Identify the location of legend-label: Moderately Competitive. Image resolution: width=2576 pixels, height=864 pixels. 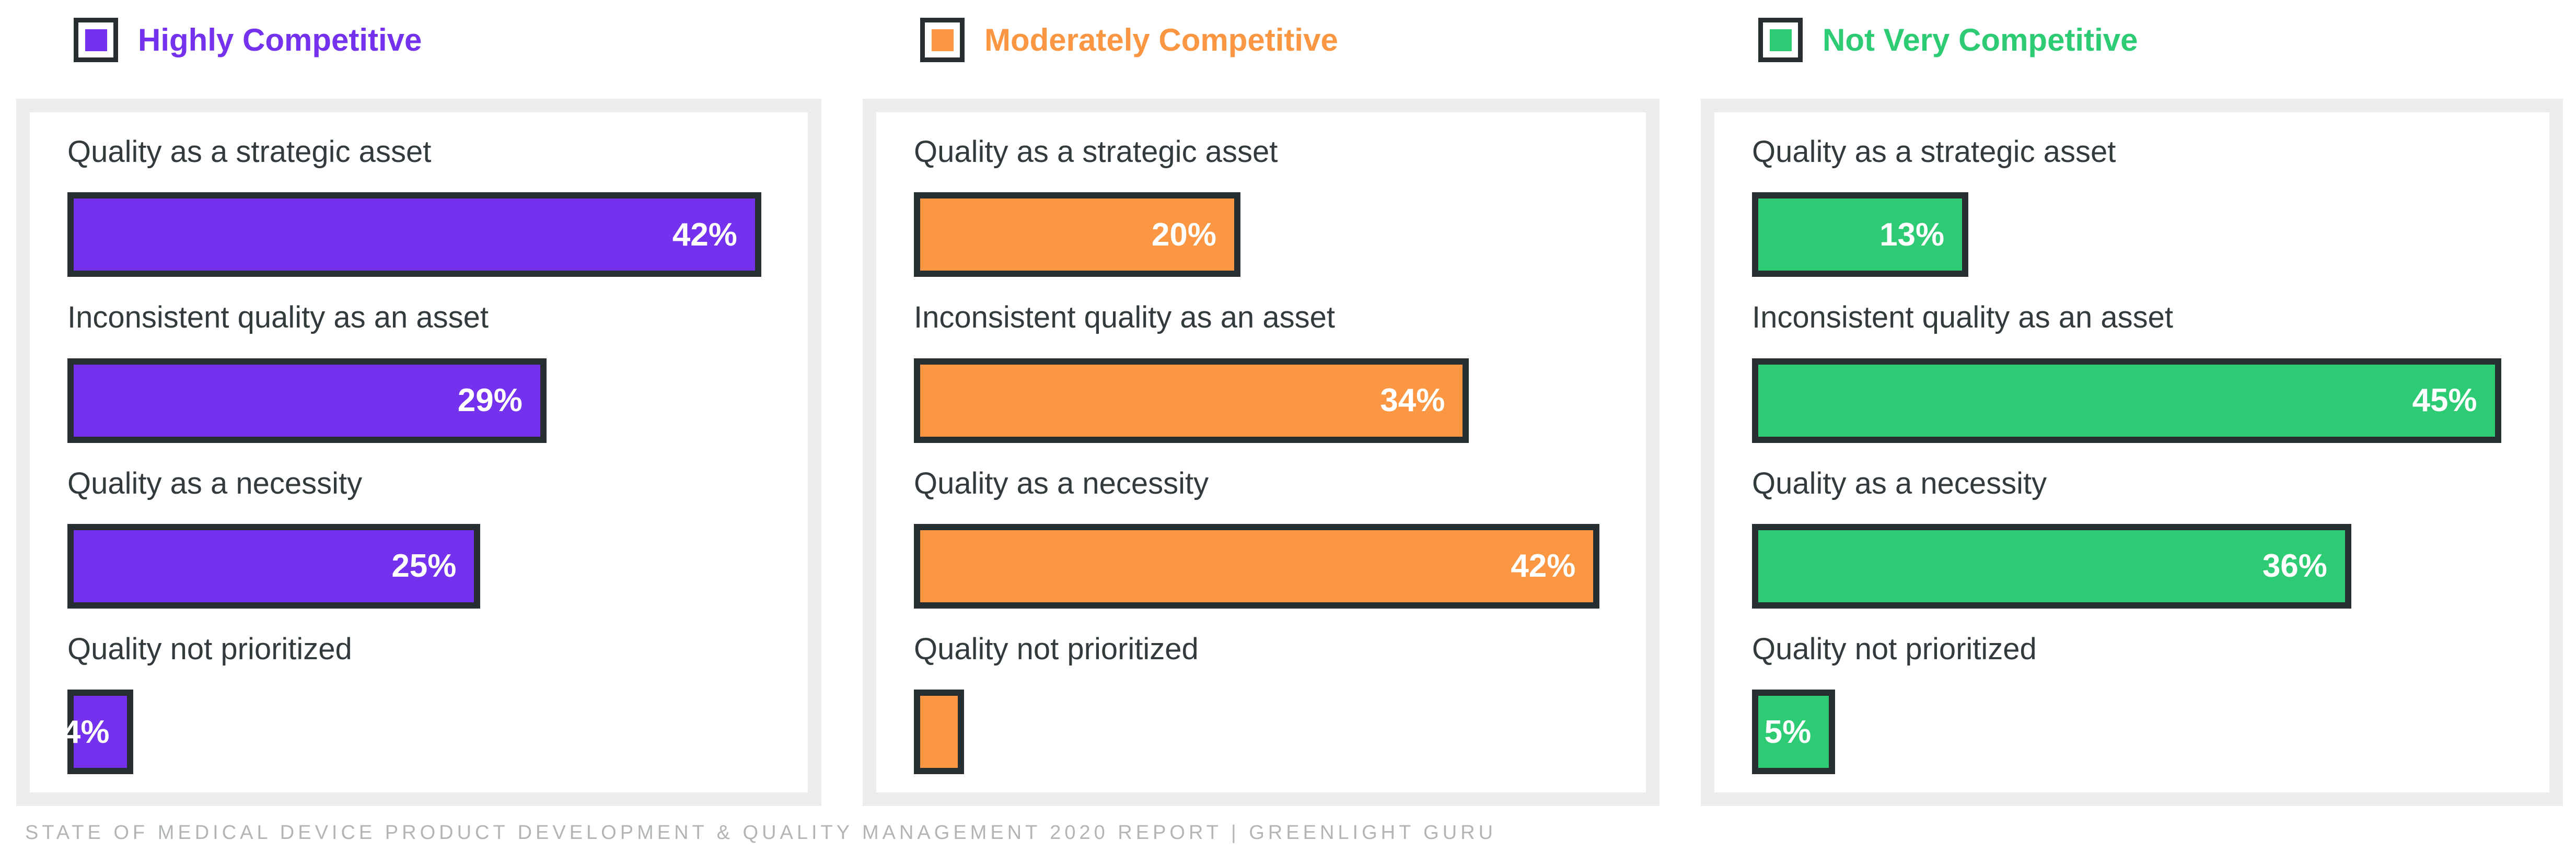
(1161, 40).